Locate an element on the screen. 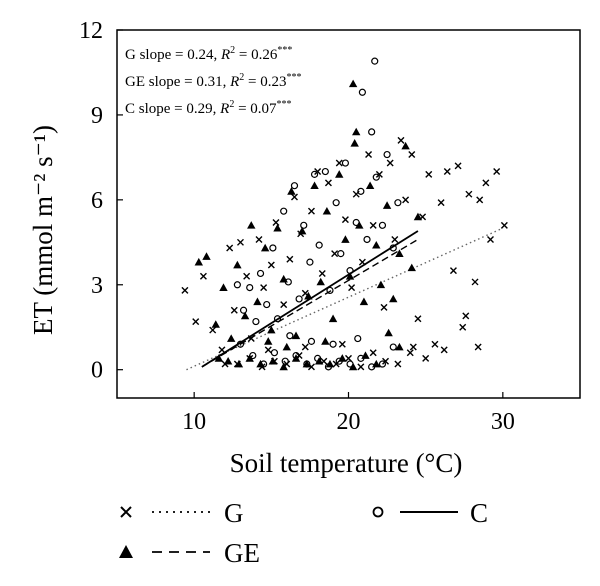 This screenshot has width=600, height=586. legend-label: GE is located at coordinates (242, 553).